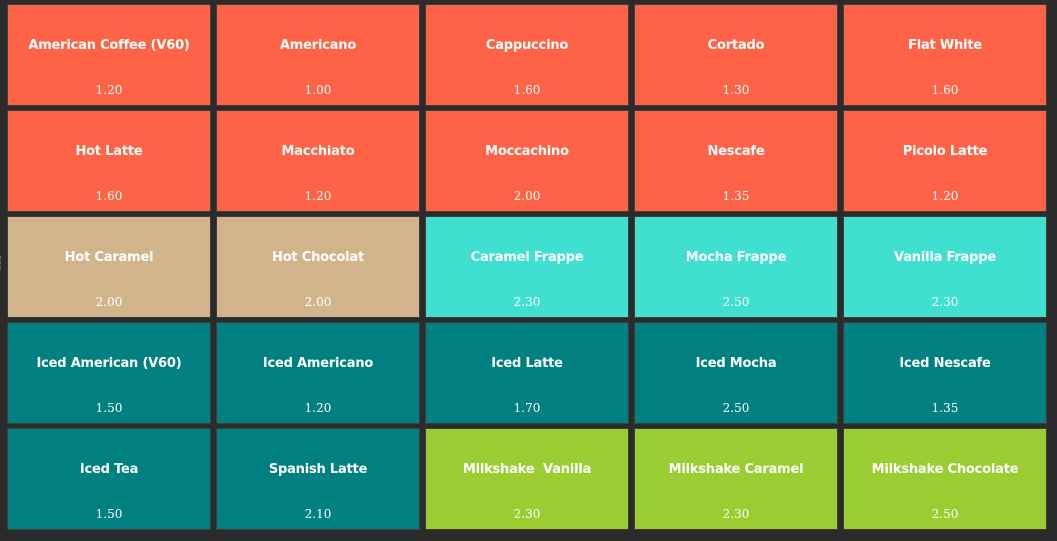 This screenshot has width=1057, height=541. Describe the element at coordinates (318, 45) in the screenshot. I see `product-name: Americano` at that location.